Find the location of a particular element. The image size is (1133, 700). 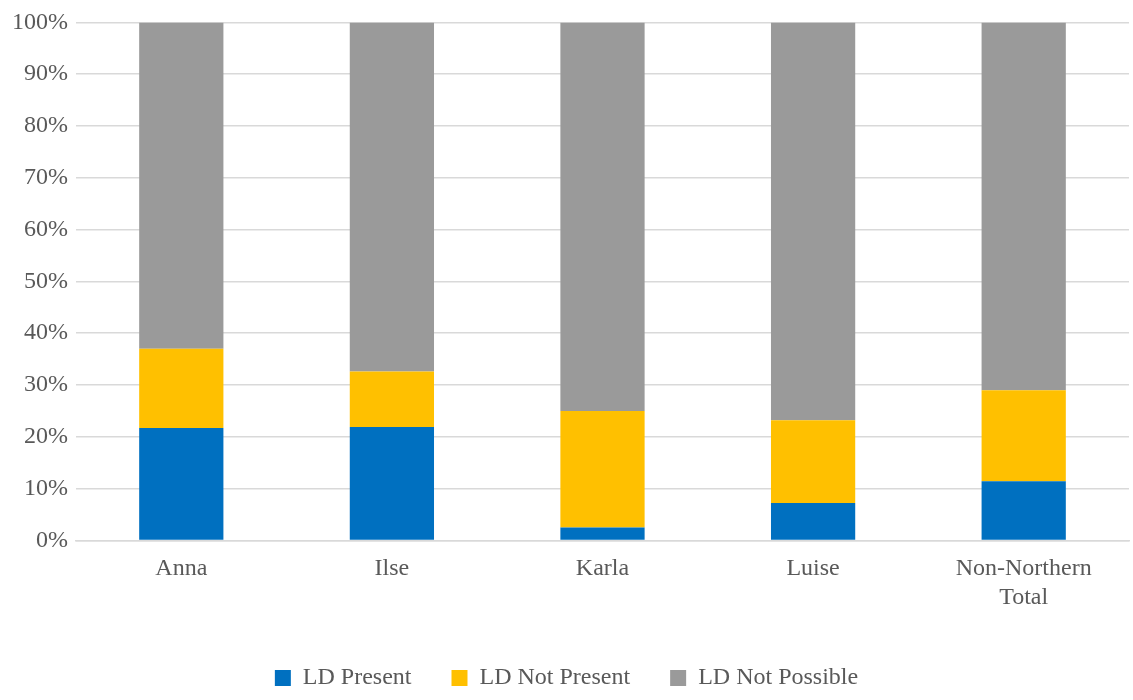

x-tick-label: Ilse is located at coordinates (392, 567).